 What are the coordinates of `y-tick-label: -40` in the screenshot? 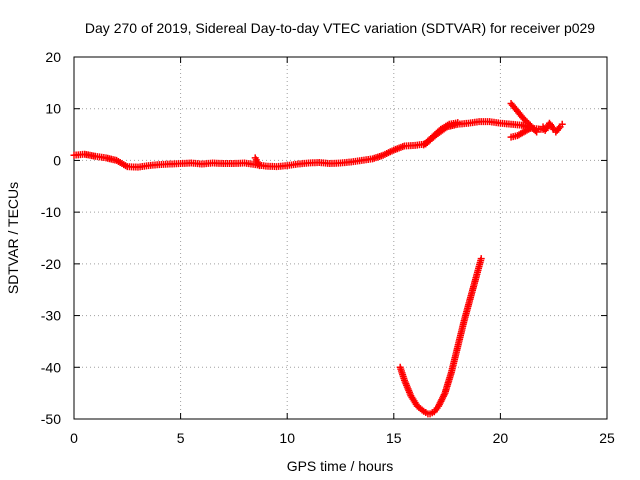 It's located at (51, 367).